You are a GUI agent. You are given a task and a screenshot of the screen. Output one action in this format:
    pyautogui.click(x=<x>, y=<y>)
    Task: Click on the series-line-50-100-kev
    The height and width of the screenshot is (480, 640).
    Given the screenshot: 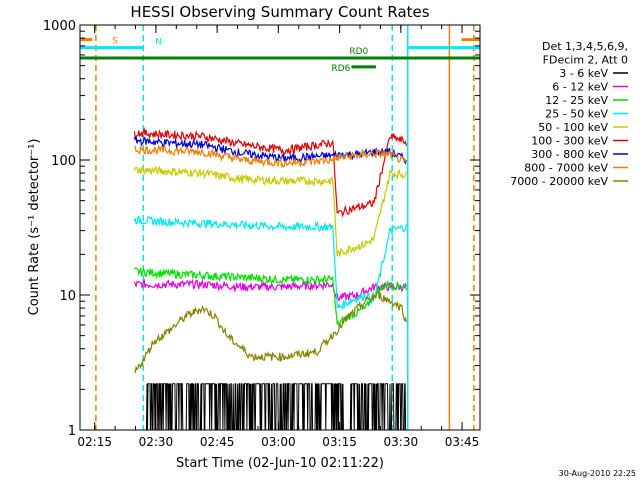 What is the action you would take?
    pyautogui.click(x=270, y=211)
    